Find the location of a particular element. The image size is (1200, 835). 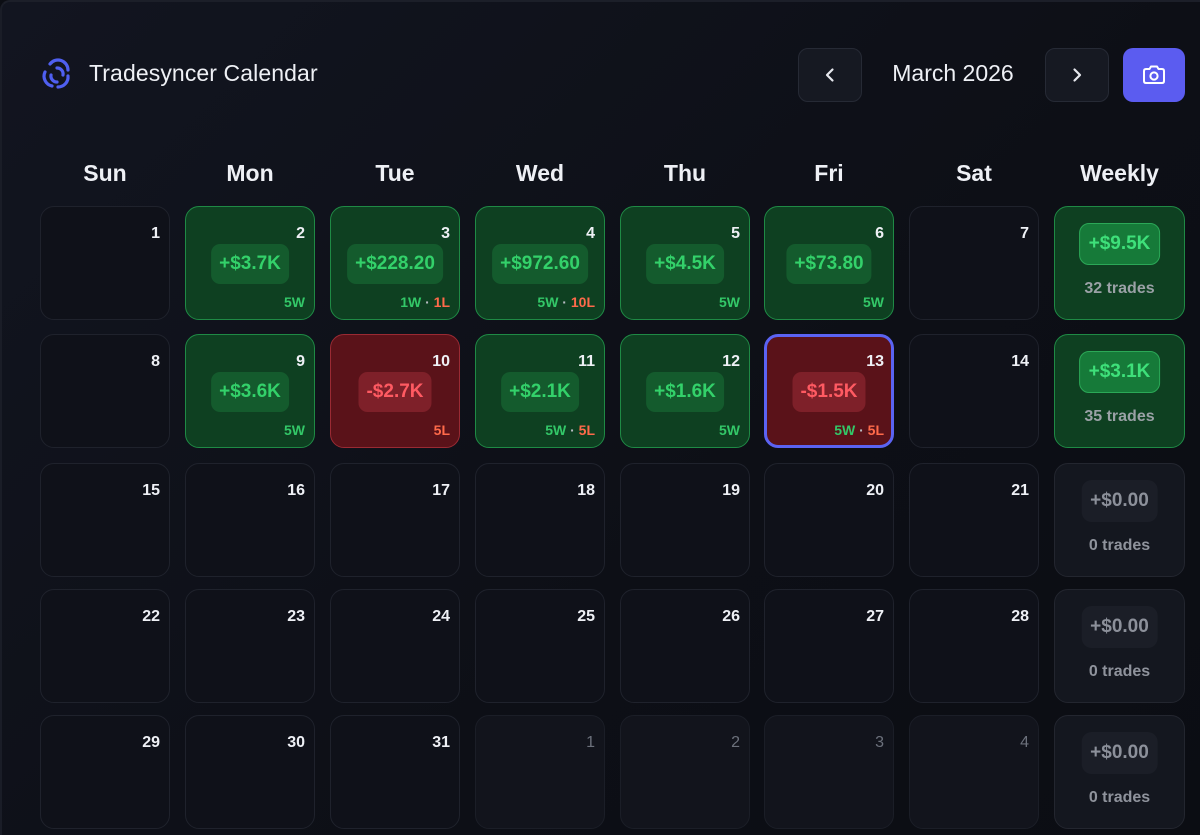

day-number: 17 is located at coordinates (441, 490).